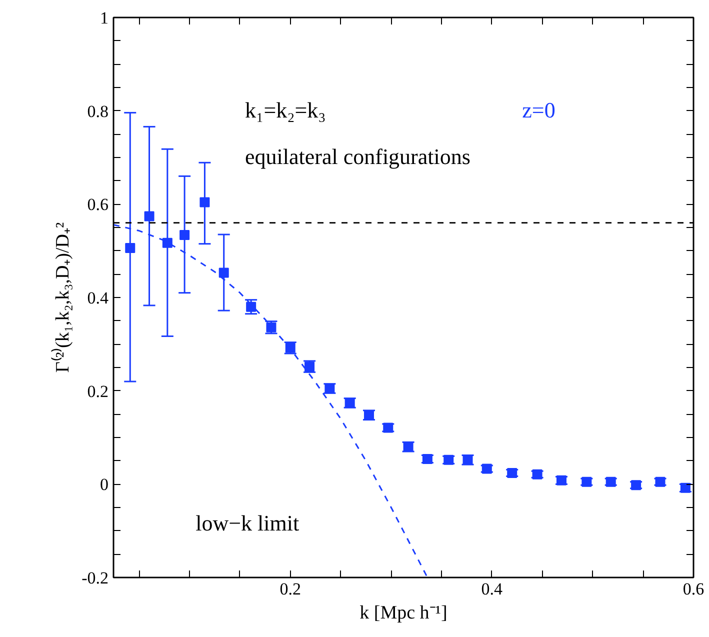 The image size is (709, 637). What do you see at coordinates (95, 578) in the screenshot?
I see `y-tick-label: -0.2` at bounding box center [95, 578].